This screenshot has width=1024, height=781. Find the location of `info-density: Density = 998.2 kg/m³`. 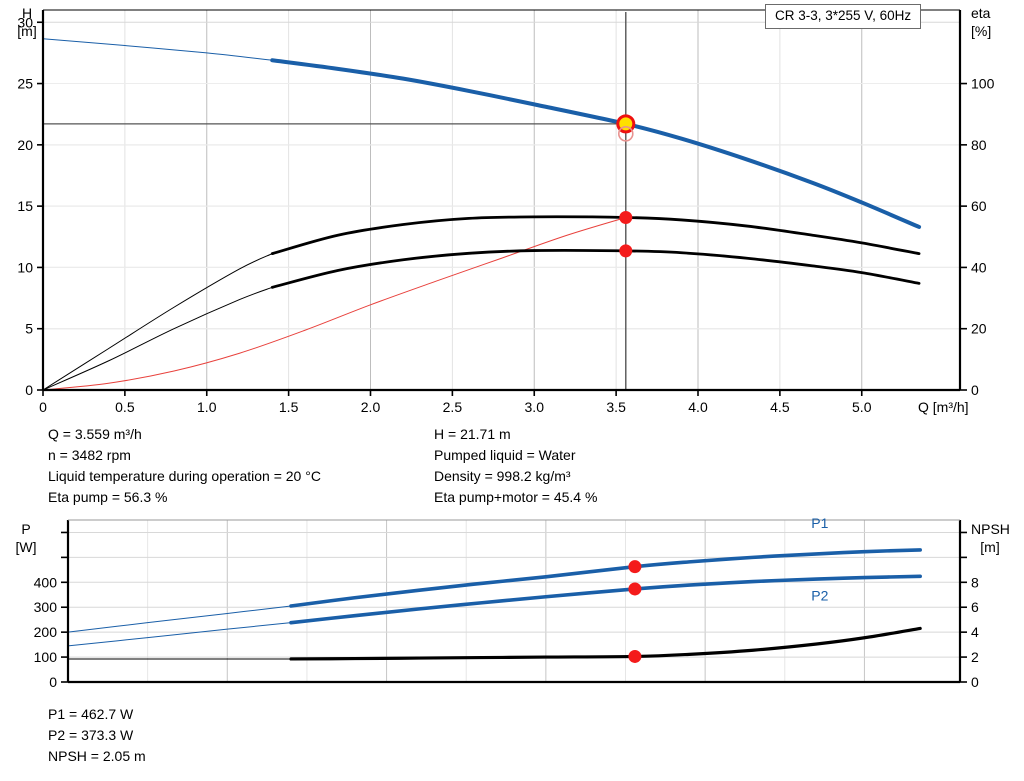

info-density: Density = 998.2 kg/m³ is located at coordinates (502, 476).